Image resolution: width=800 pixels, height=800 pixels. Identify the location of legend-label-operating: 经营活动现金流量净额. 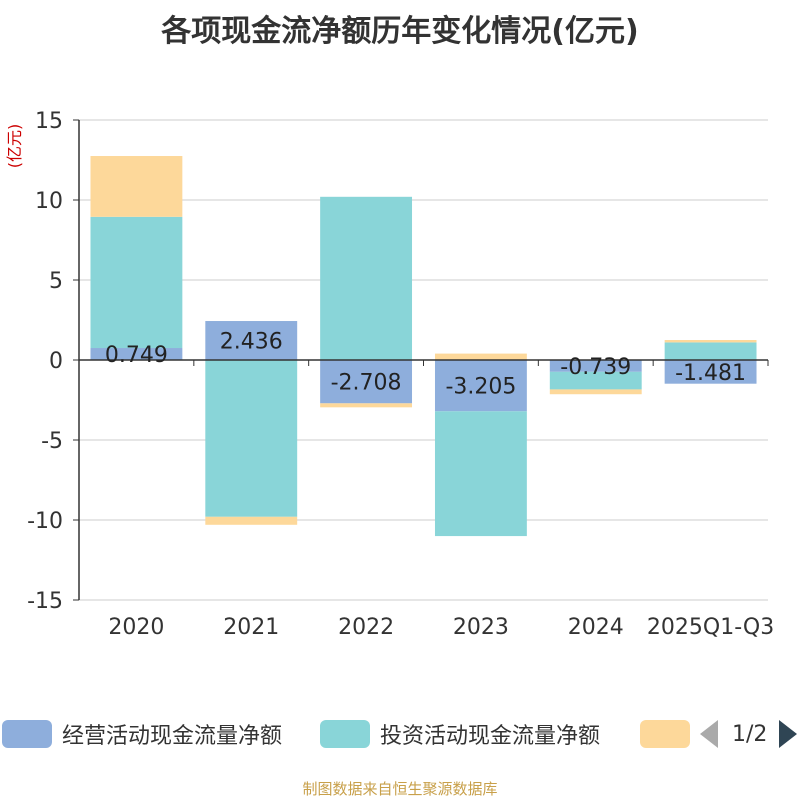
(172, 736).